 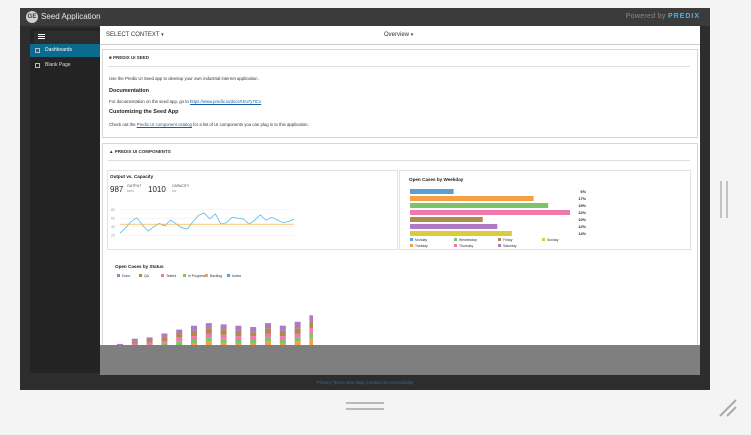 I want to click on capacity-label: CAPACITY, so click(x=181, y=186).